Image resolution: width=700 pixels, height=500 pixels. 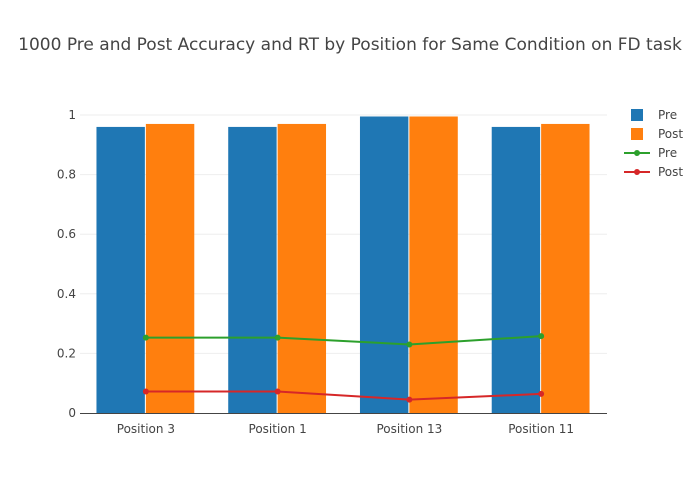 What do you see at coordinates (653, 143) in the screenshot?
I see `legend: Pre Post Pre Post` at bounding box center [653, 143].